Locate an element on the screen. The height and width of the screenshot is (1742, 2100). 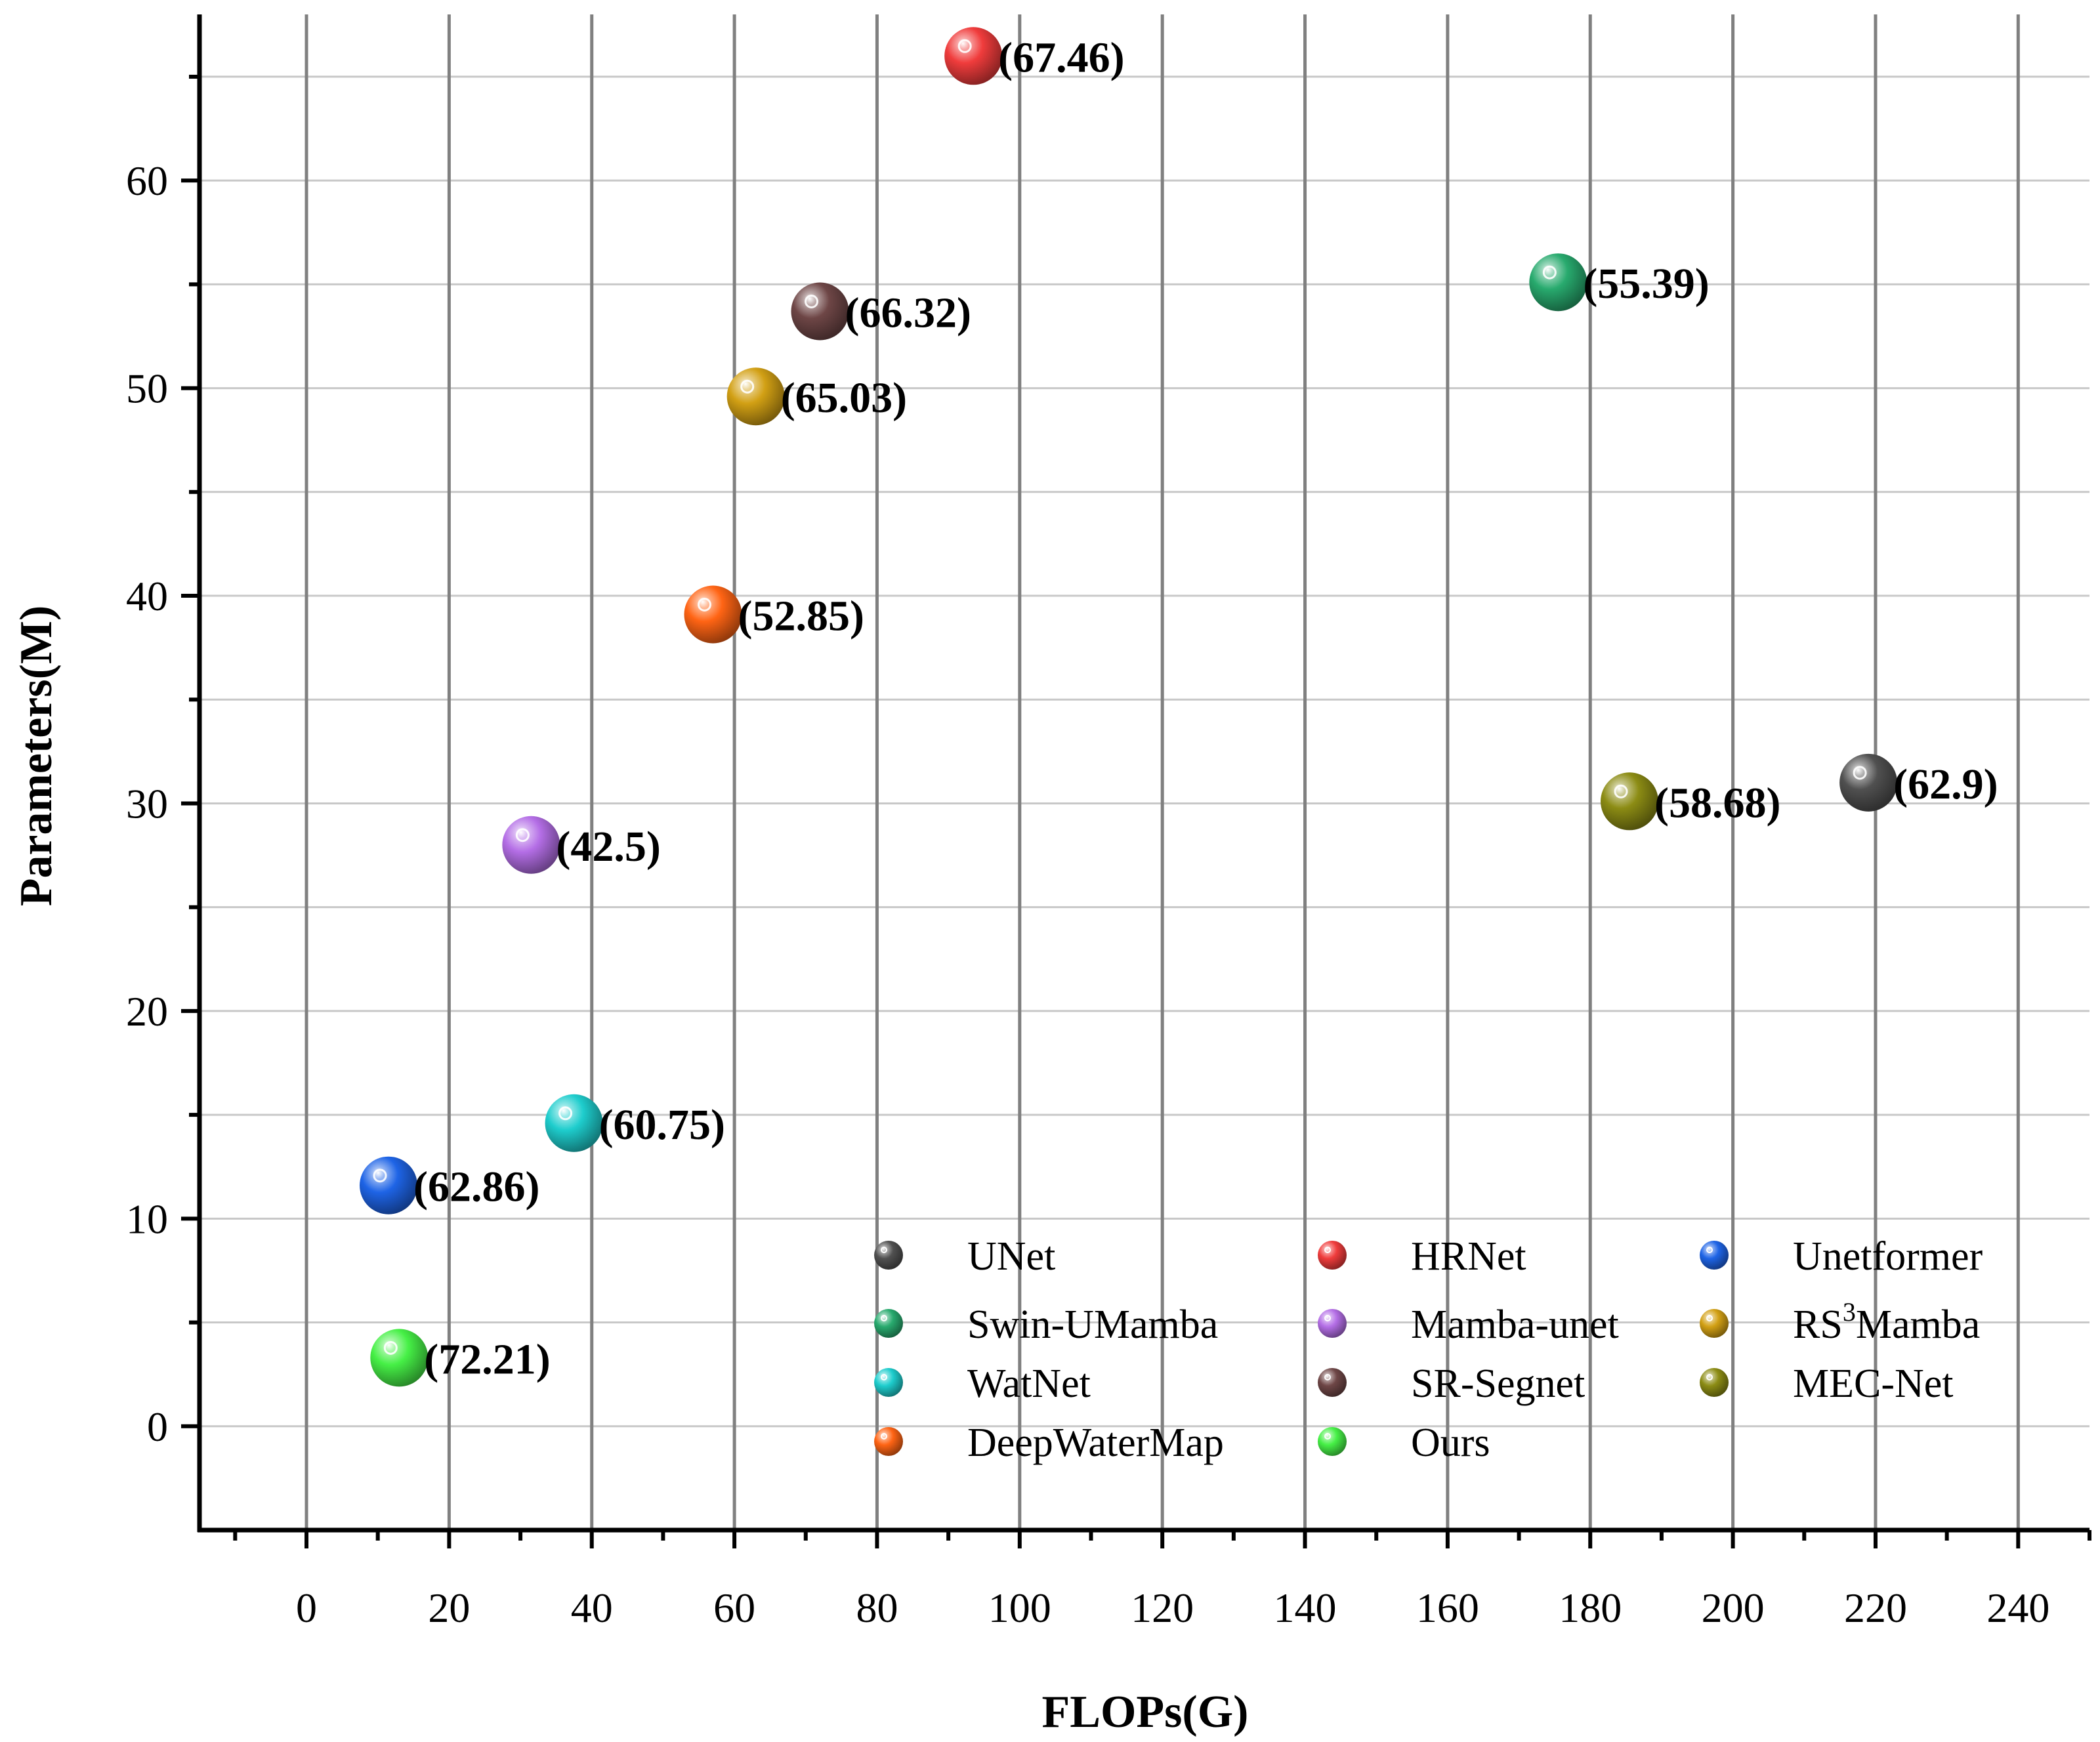
y-tick-label: 40 is located at coordinates (147, 596).